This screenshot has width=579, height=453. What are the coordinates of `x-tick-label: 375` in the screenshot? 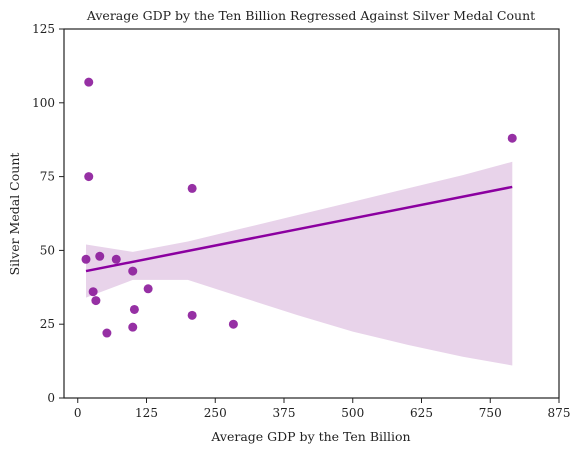 It's located at (284, 413).